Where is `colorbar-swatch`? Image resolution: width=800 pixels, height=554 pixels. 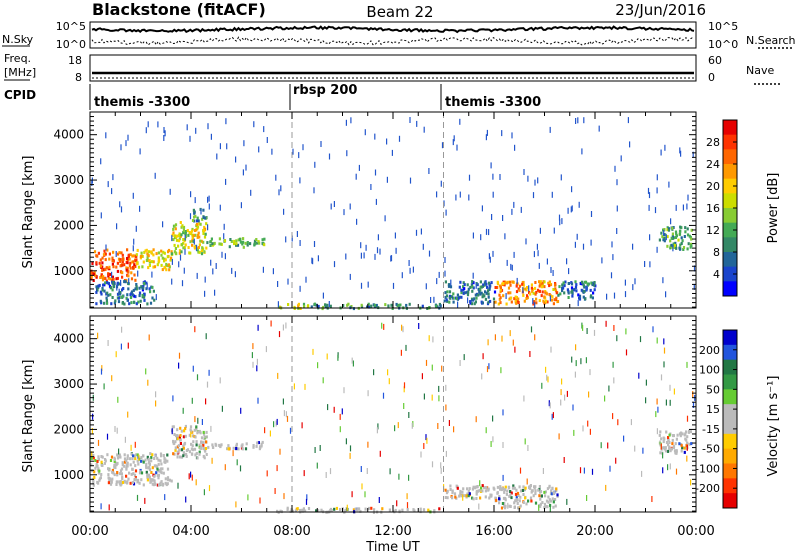
colorbar-swatch is located at coordinates (730, 338).